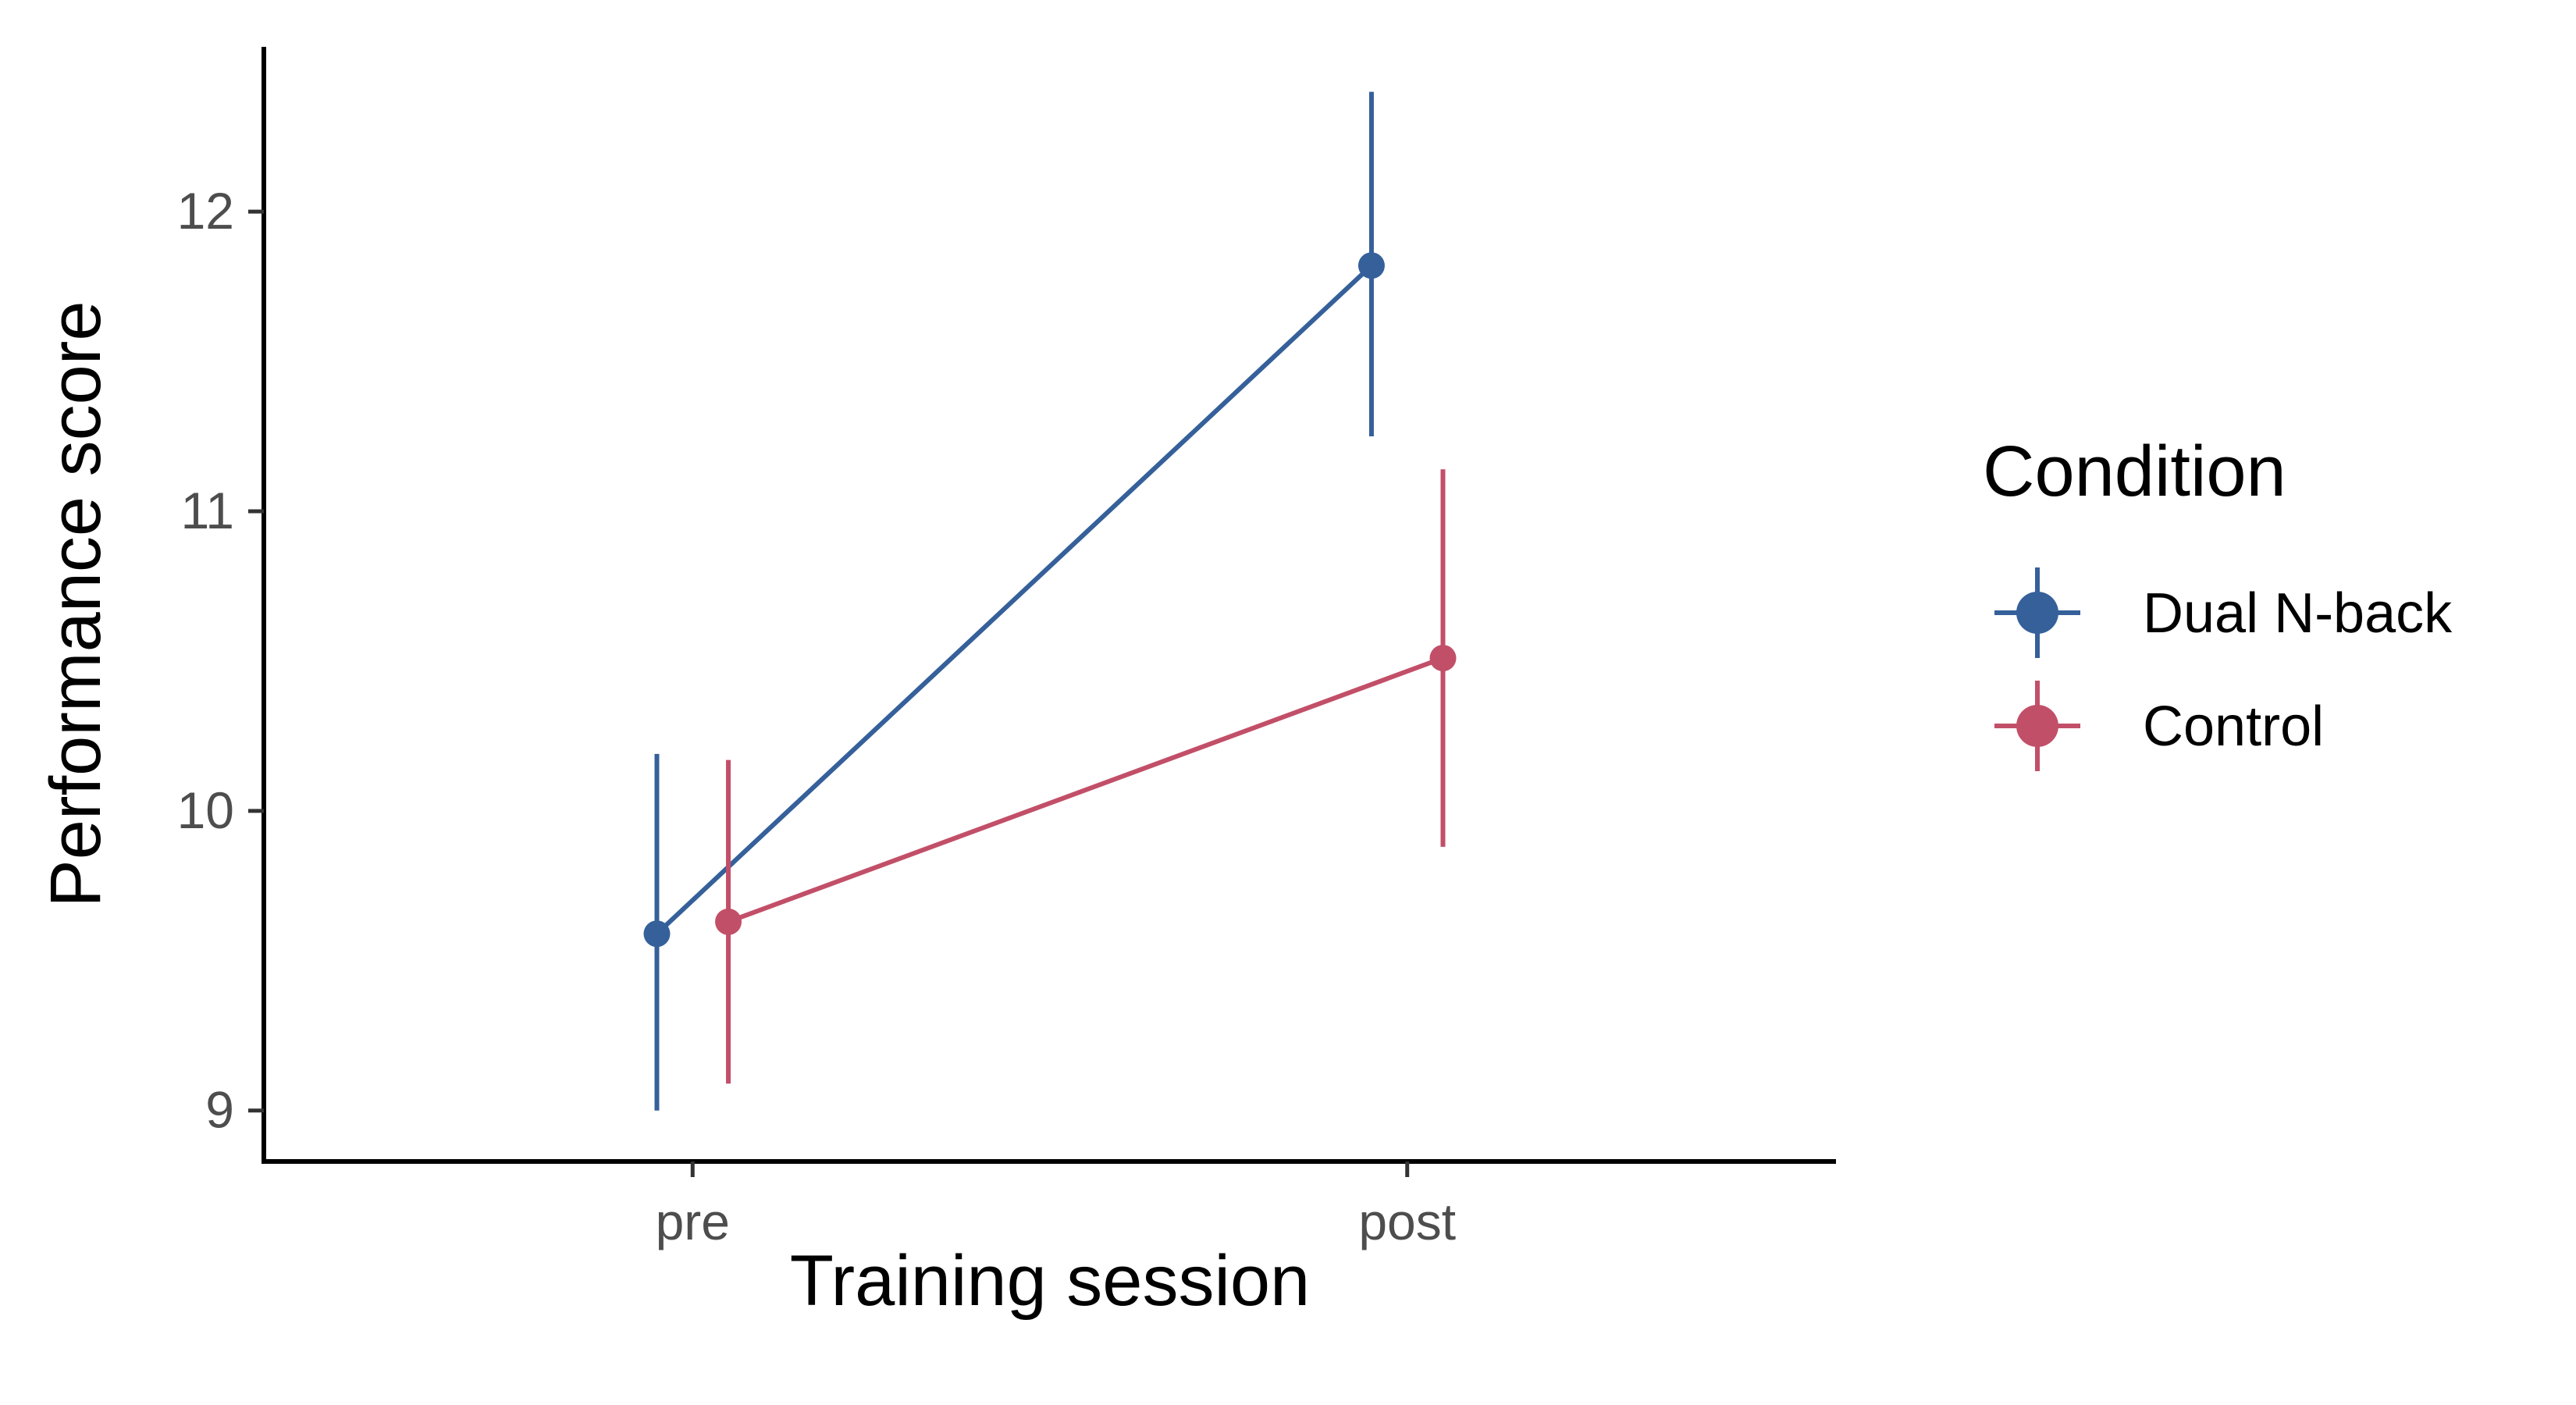 This screenshot has height=1405, width=2576. What do you see at coordinates (220, 1110) in the screenshot?
I see `y-tick-label: 9` at bounding box center [220, 1110].